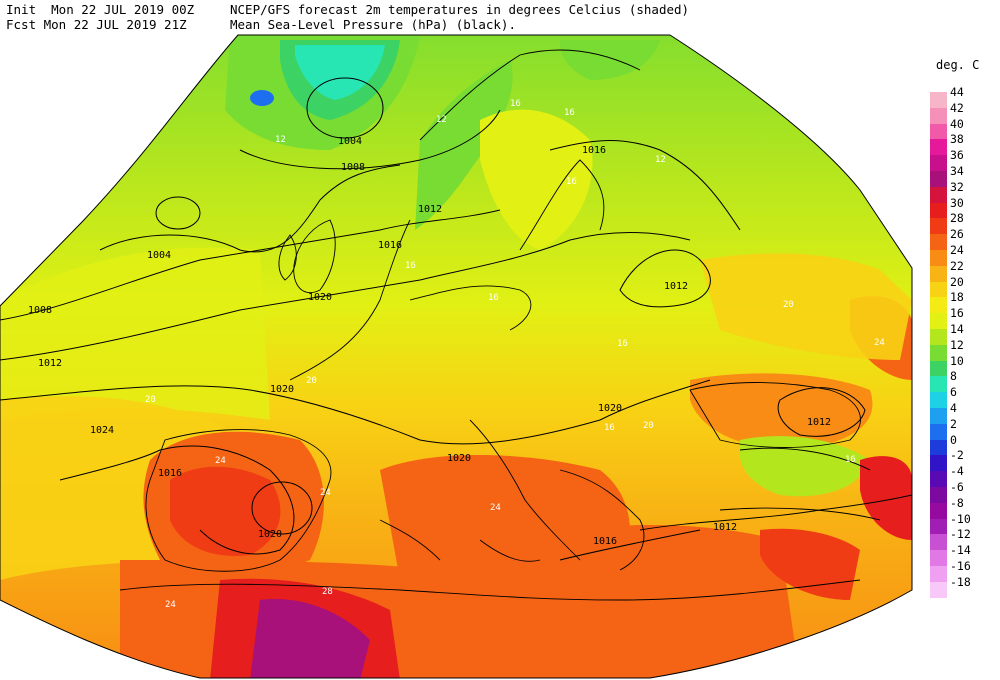 This screenshot has width=1000, height=680. Describe the element at coordinates (957, 313) in the screenshot. I see `legend-tick-label: 16` at that location.